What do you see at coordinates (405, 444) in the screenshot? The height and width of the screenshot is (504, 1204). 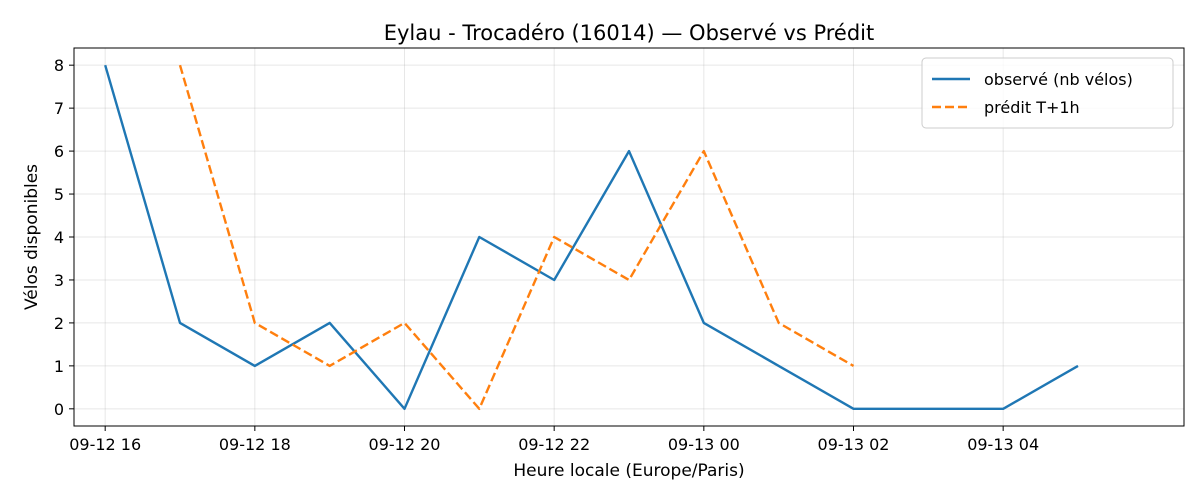 I see `x-tick-label: 09-12 20` at bounding box center [405, 444].